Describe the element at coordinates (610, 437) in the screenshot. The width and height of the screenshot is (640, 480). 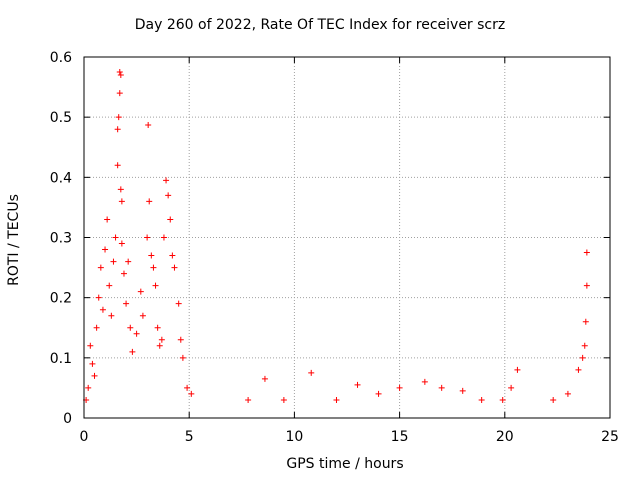
I see `x-tick-label: 25` at that location.